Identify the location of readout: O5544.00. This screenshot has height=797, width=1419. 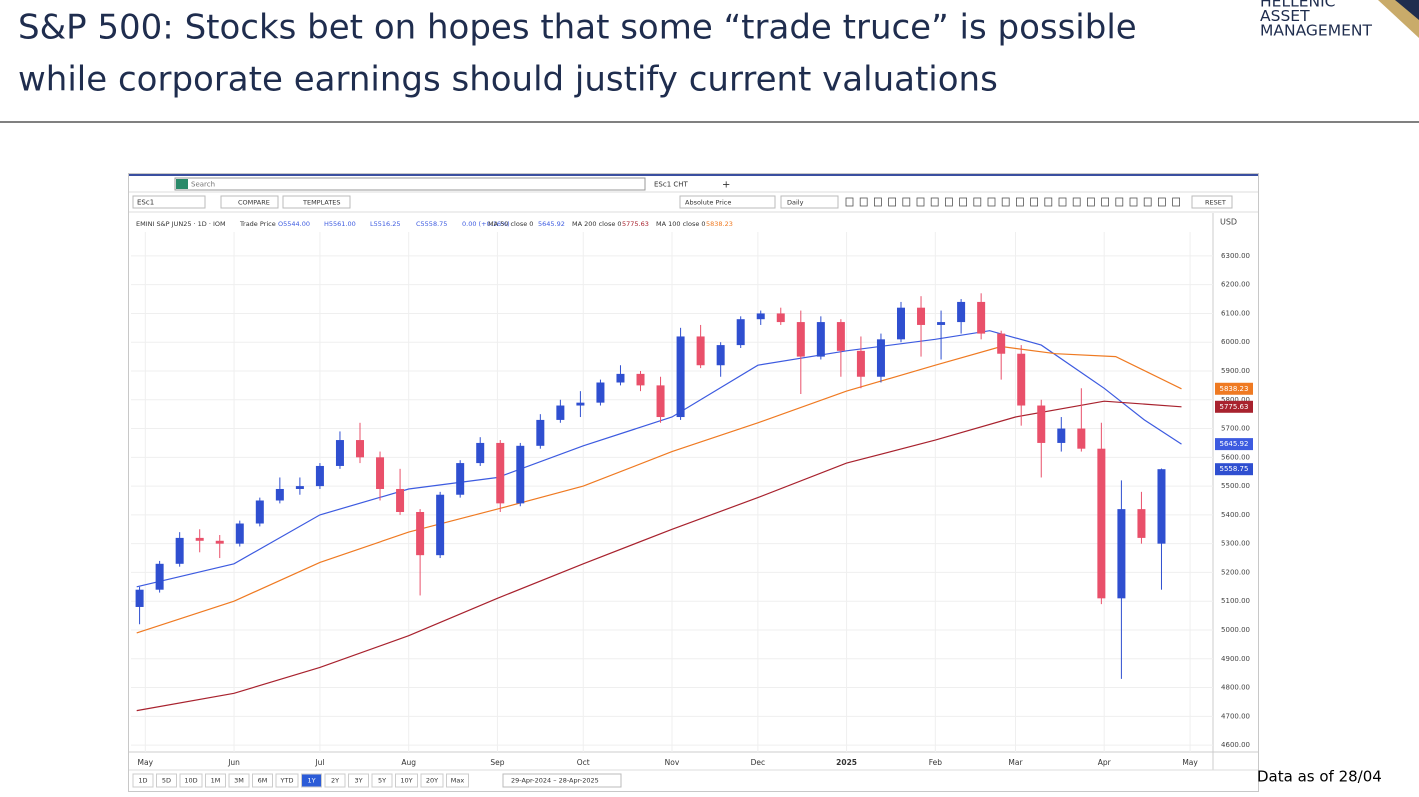
(294, 224).